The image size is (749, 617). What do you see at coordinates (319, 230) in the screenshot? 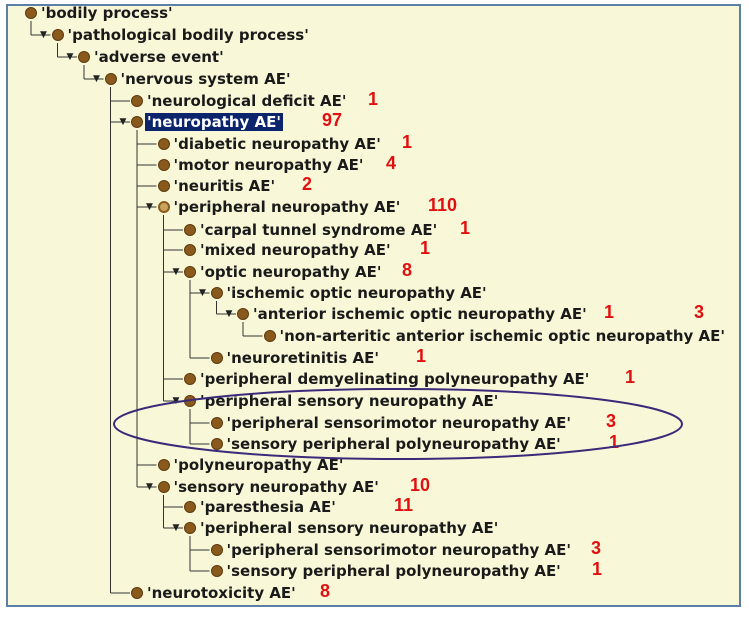
I see `tree-node-label: 'carpal tunnel syndrome AE'` at bounding box center [319, 230].